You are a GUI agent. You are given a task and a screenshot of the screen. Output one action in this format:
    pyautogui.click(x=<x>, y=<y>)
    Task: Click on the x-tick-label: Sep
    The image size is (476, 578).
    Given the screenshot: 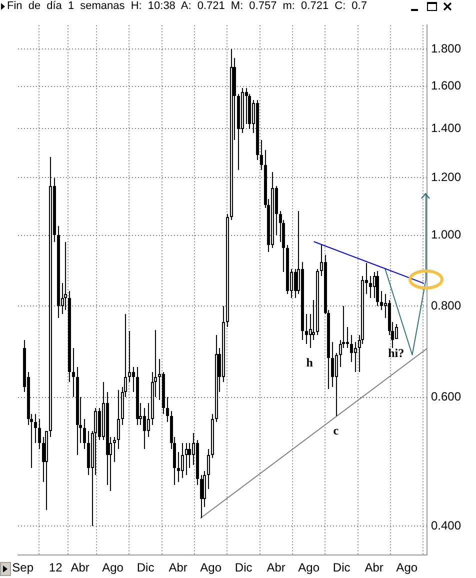 What is the action you would take?
    pyautogui.click(x=23, y=567)
    